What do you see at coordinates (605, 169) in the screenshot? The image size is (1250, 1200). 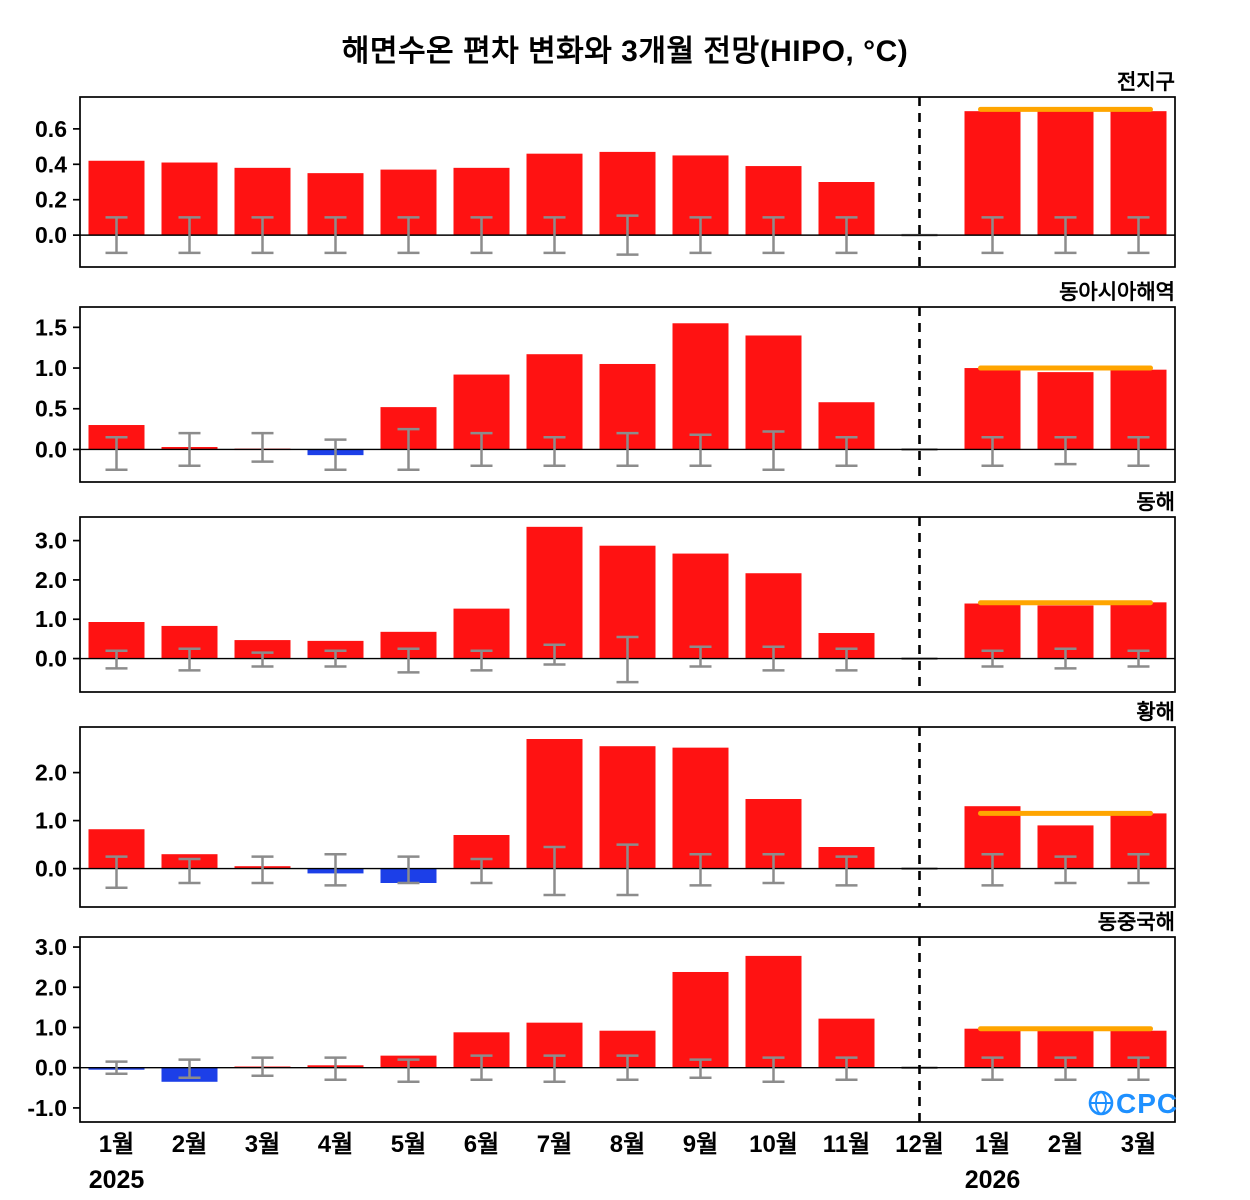 I see `panel-0: 0.0 0.2 0.4 0.6 전지구` at bounding box center [605, 169].